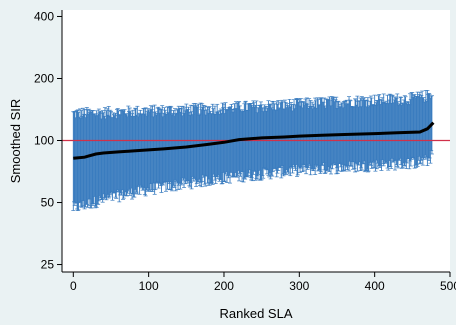 This screenshot has height=325, width=456. Describe the element at coordinates (73, 286) in the screenshot. I see `x-tick-label: 0` at that location.